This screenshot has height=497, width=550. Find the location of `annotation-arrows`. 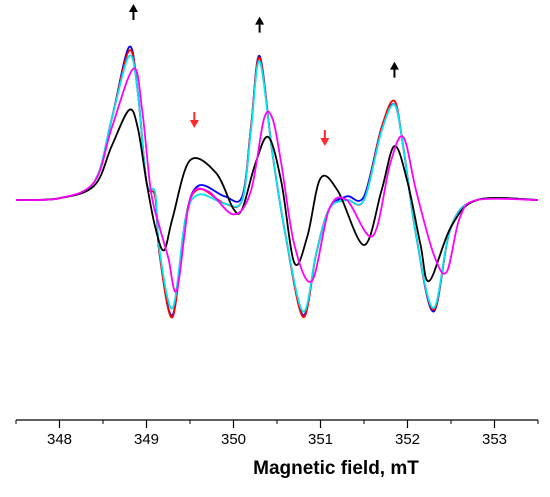

annotation-arrows is located at coordinates (263, 75).